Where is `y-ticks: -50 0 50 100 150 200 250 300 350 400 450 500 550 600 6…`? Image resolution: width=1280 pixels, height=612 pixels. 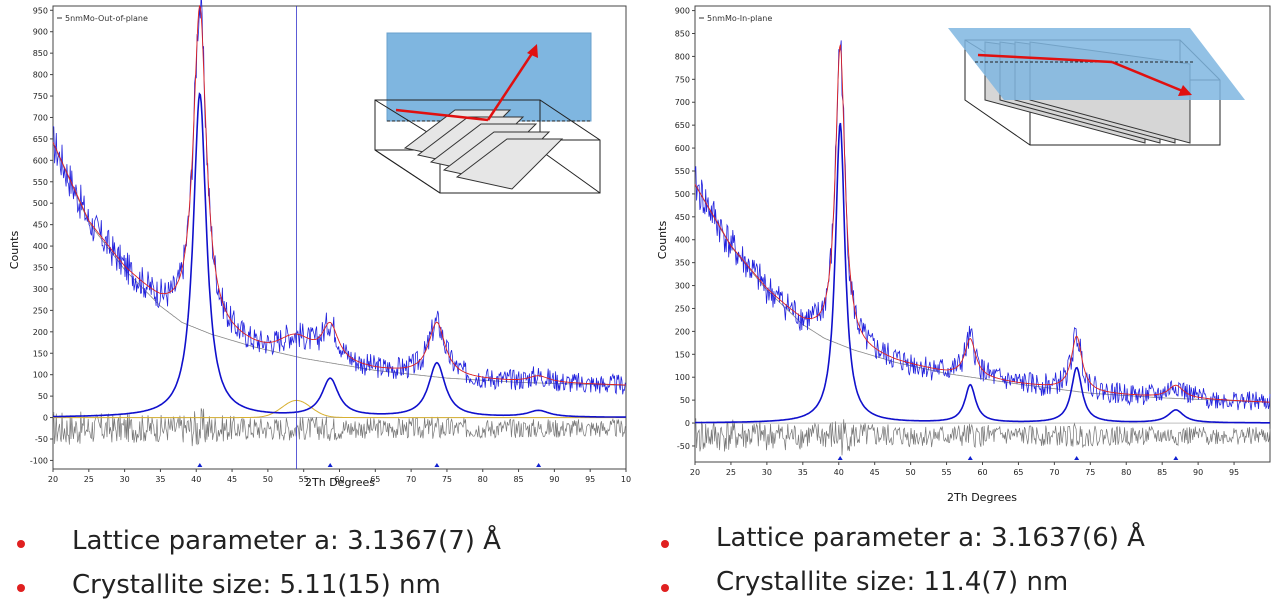
y-ticks: -50 0 50 100 150 200 250 300 350 400 450 500 550 600 6… is located at coordinates (685, 229).